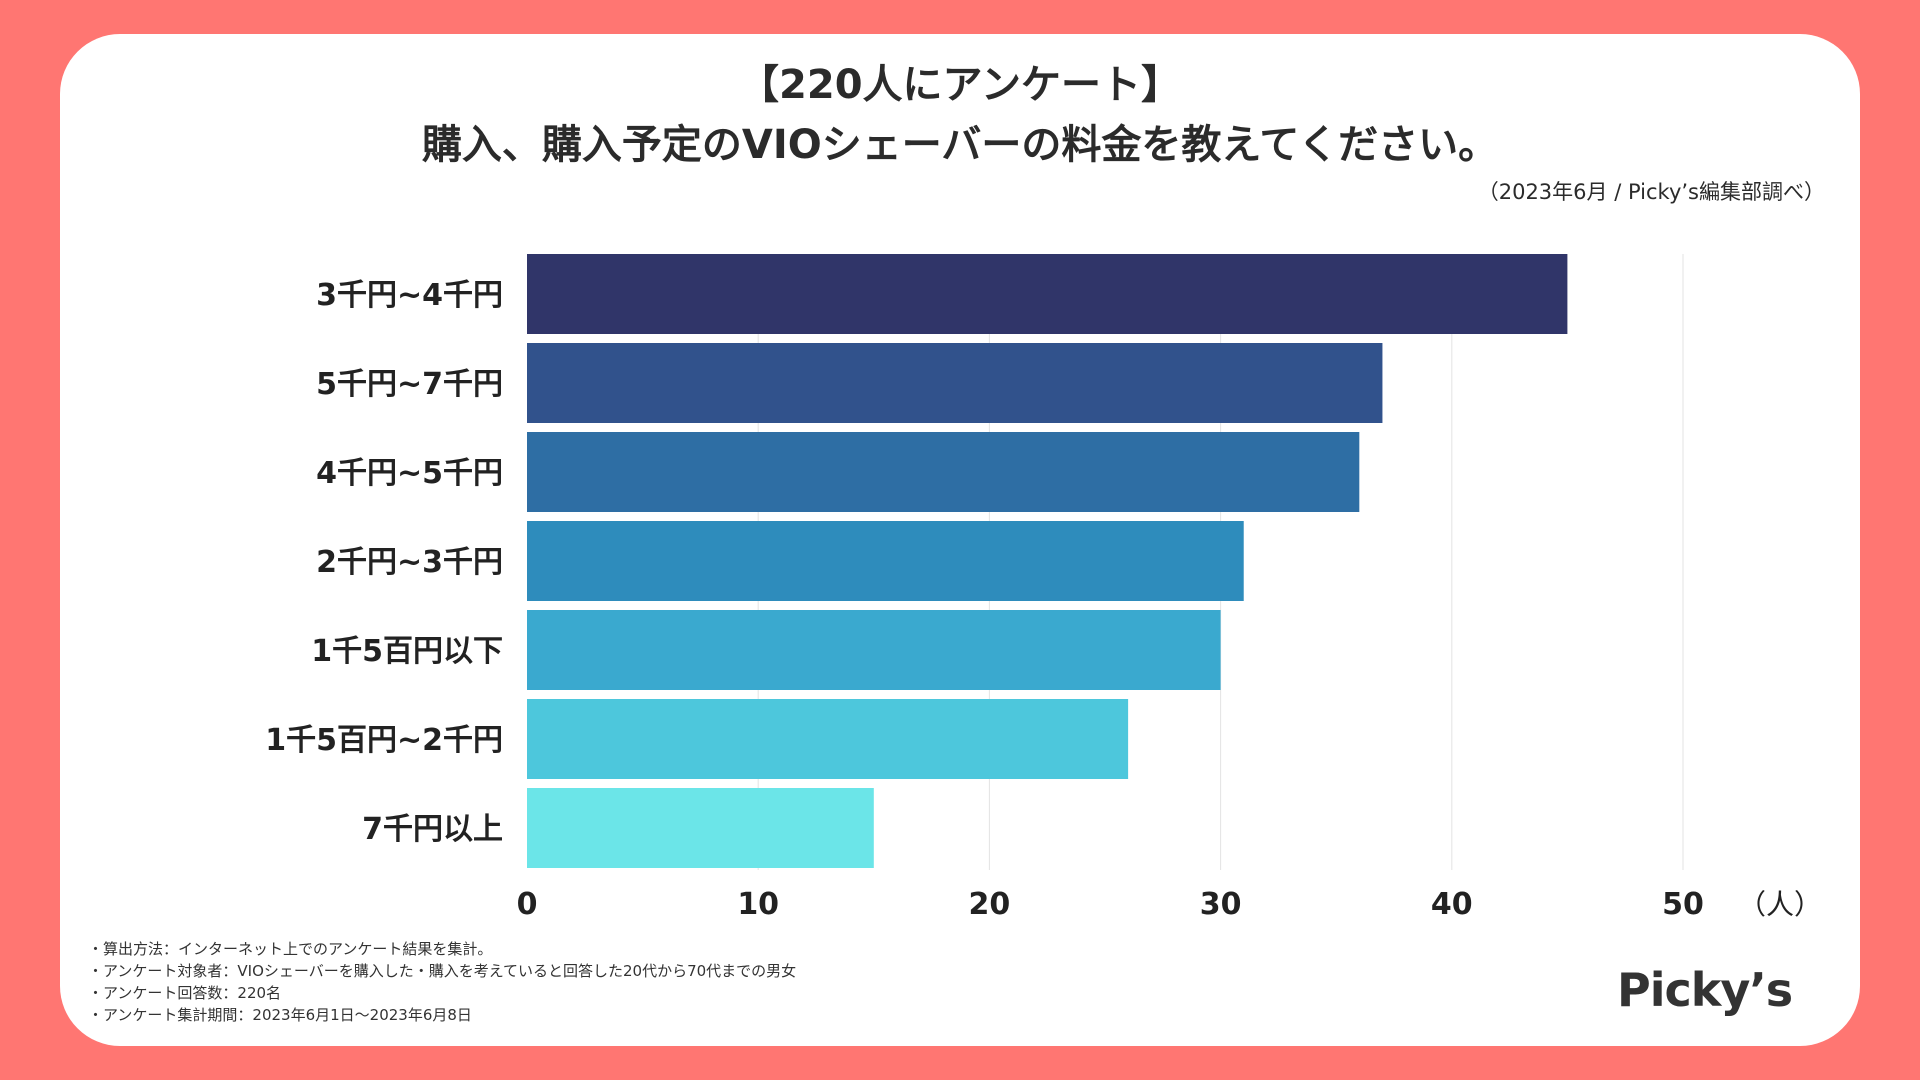 This screenshot has width=1920, height=1080. I want to click on chart-title-line2: 購入、購入予定のVIOシェーバーの料金を教えてください。, so click(960, 145).